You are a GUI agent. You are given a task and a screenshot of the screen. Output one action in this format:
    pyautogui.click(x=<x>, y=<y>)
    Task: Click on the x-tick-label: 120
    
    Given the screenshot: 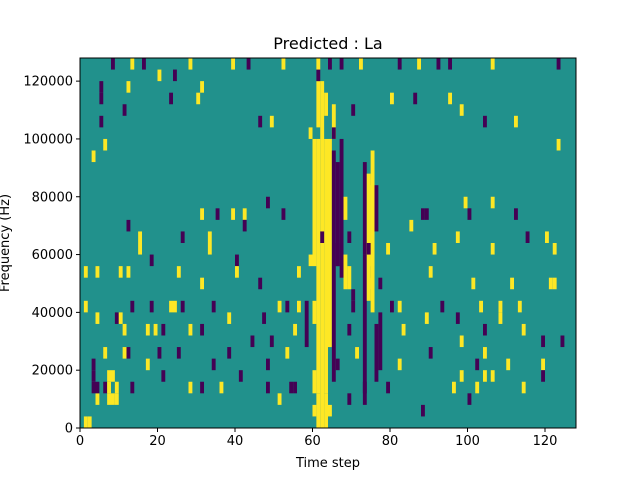 What is the action you would take?
    pyautogui.click(x=545, y=441)
    